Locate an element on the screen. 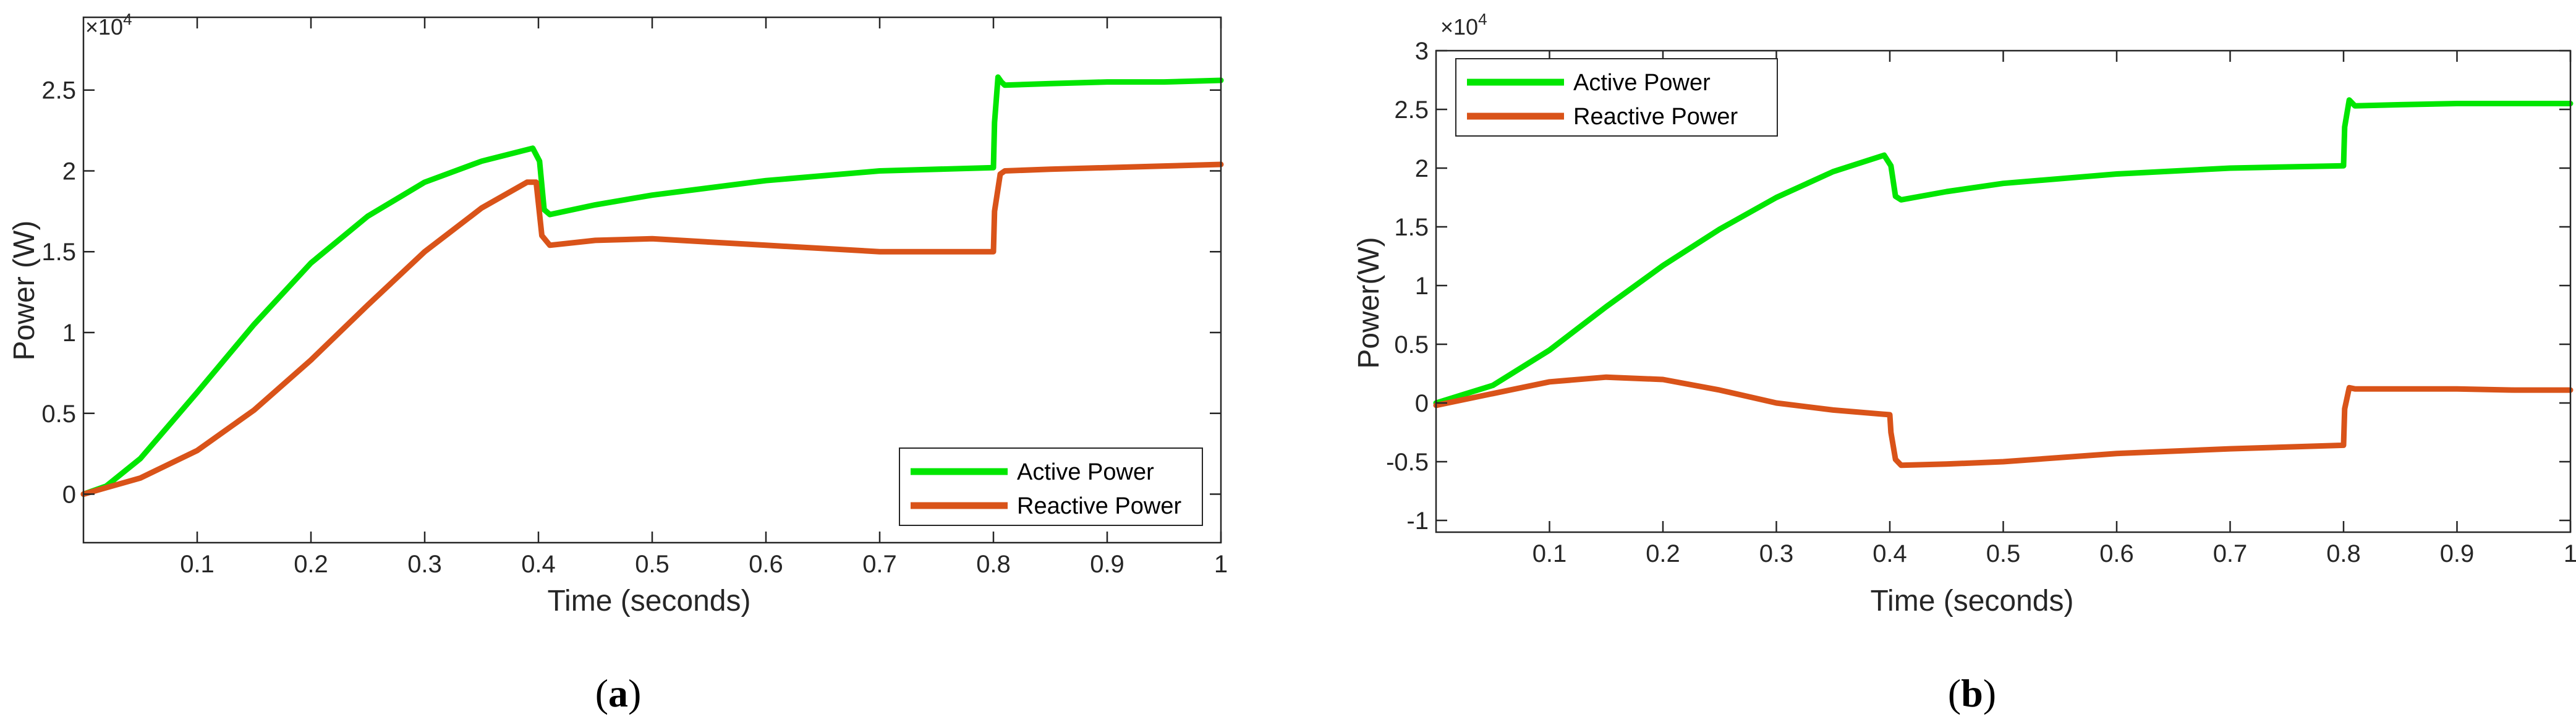 Image resolution: width=2576 pixels, height=725 pixels. panel-a-exponent-label: ×10⁴ is located at coordinates (108, 25).